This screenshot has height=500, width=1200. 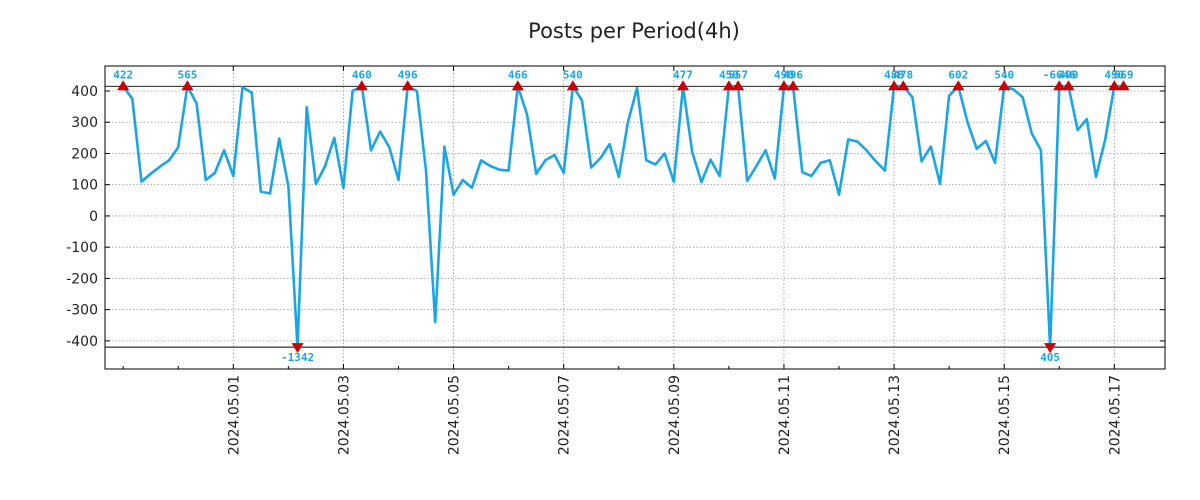 What do you see at coordinates (634, 31) in the screenshot?
I see `chart-title: Posts per Period(4h)` at bounding box center [634, 31].